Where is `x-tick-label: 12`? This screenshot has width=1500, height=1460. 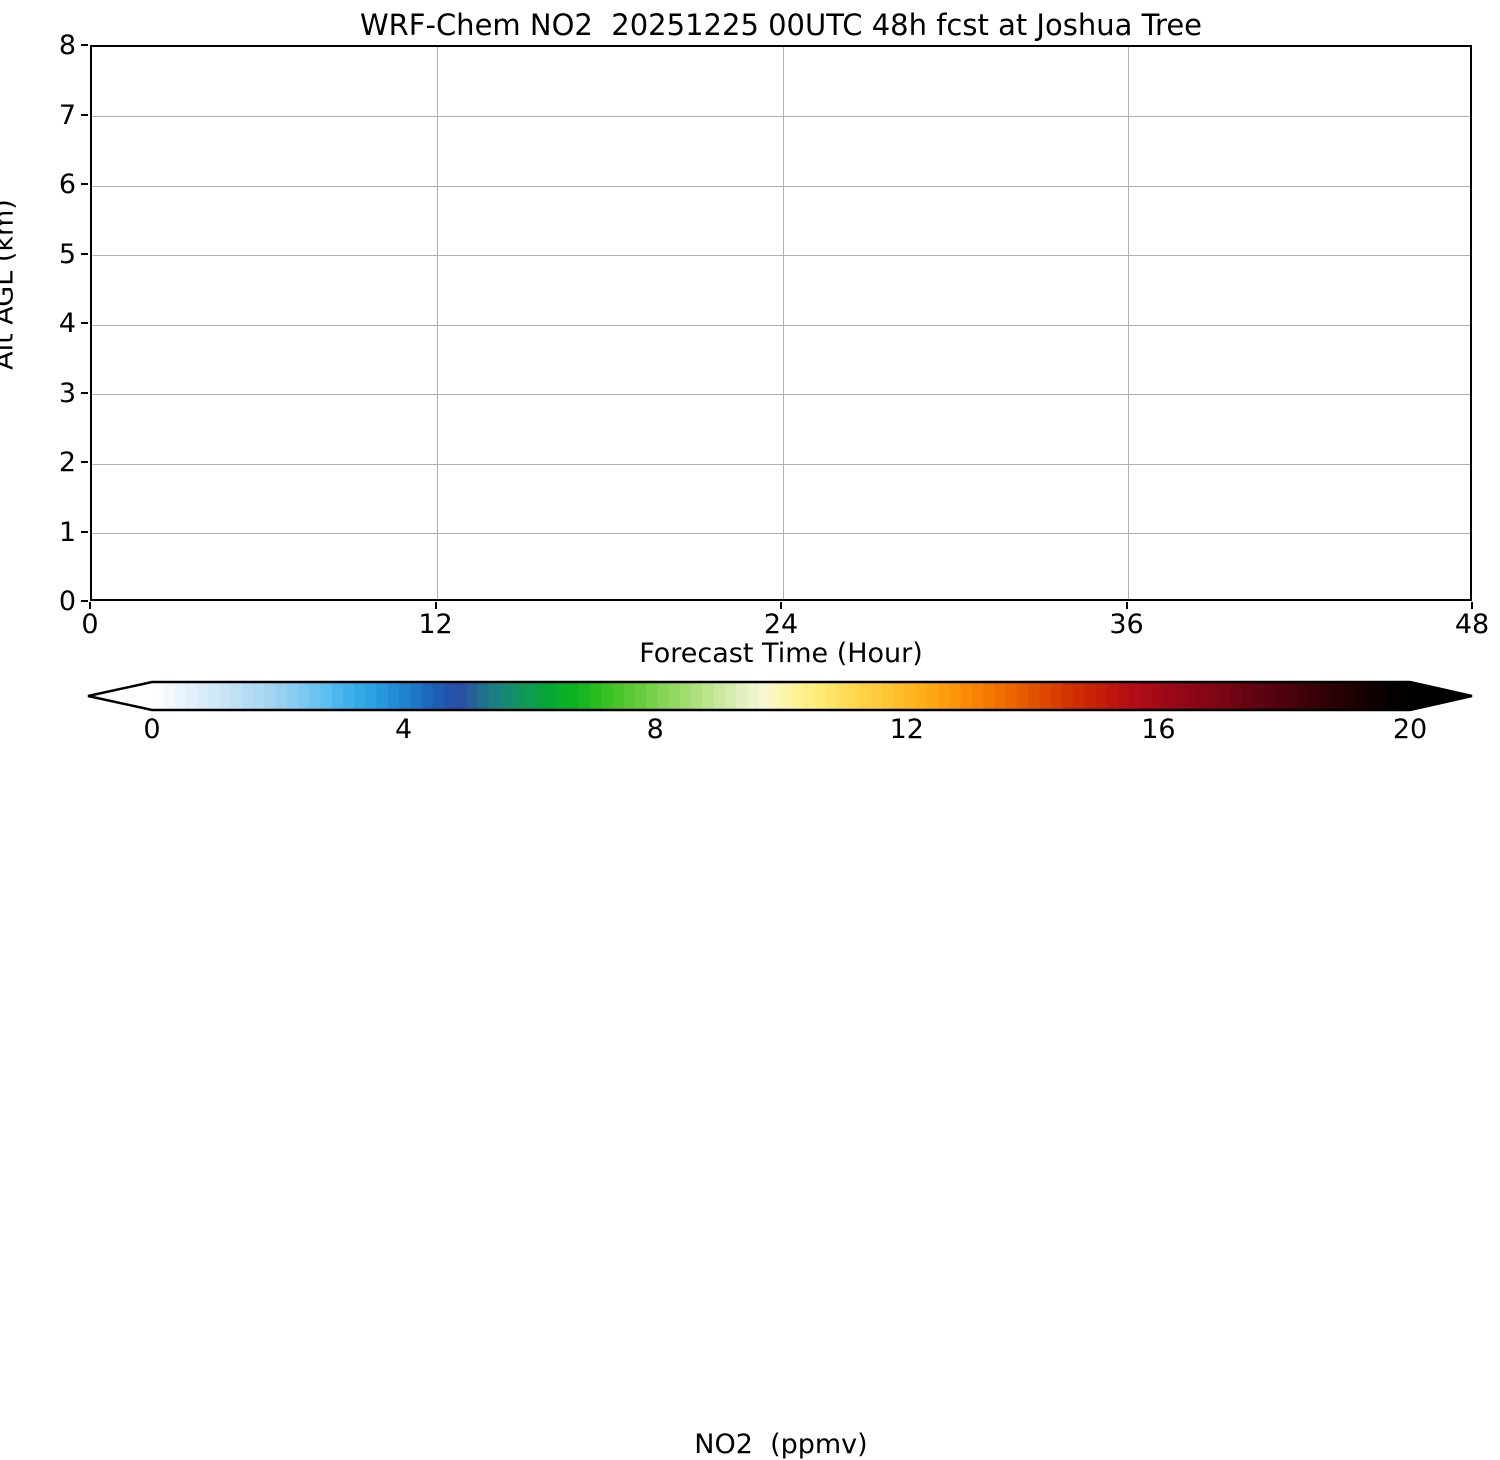 x-tick-label: 12 is located at coordinates (435, 624).